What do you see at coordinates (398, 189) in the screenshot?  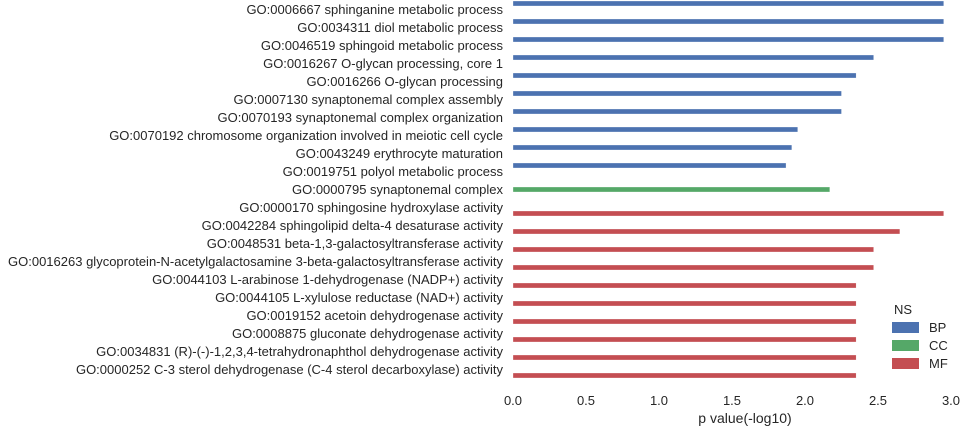 I see `category-label: GO:0000795 synaptonemal complex` at bounding box center [398, 189].